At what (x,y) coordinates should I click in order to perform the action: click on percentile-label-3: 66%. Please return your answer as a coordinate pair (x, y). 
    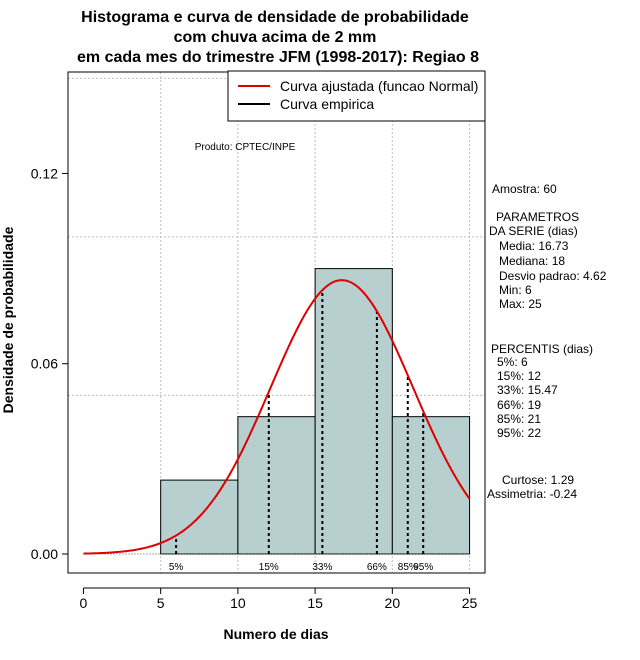
    Looking at the image, I should click on (377, 567).